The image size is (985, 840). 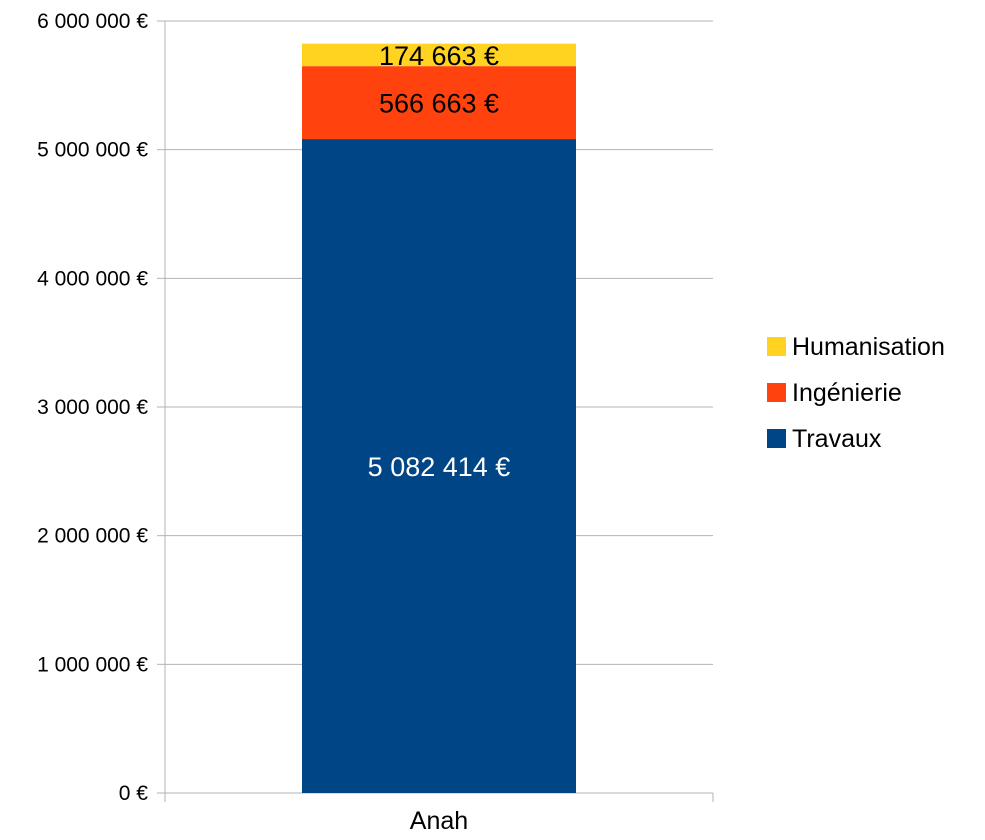 I want to click on legend-swatch-travaux, so click(x=776, y=438).